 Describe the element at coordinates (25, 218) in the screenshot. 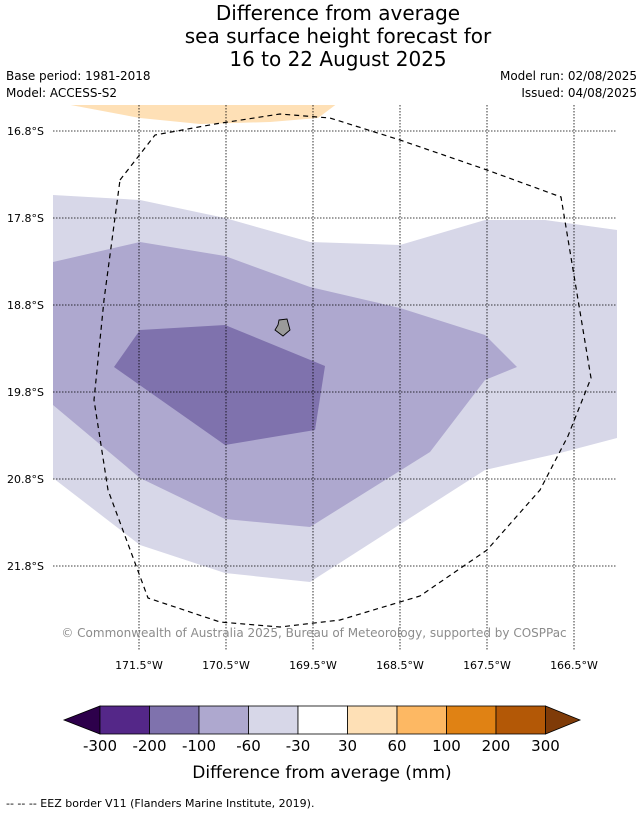

I see `lat-label: 17.8°S` at that location.